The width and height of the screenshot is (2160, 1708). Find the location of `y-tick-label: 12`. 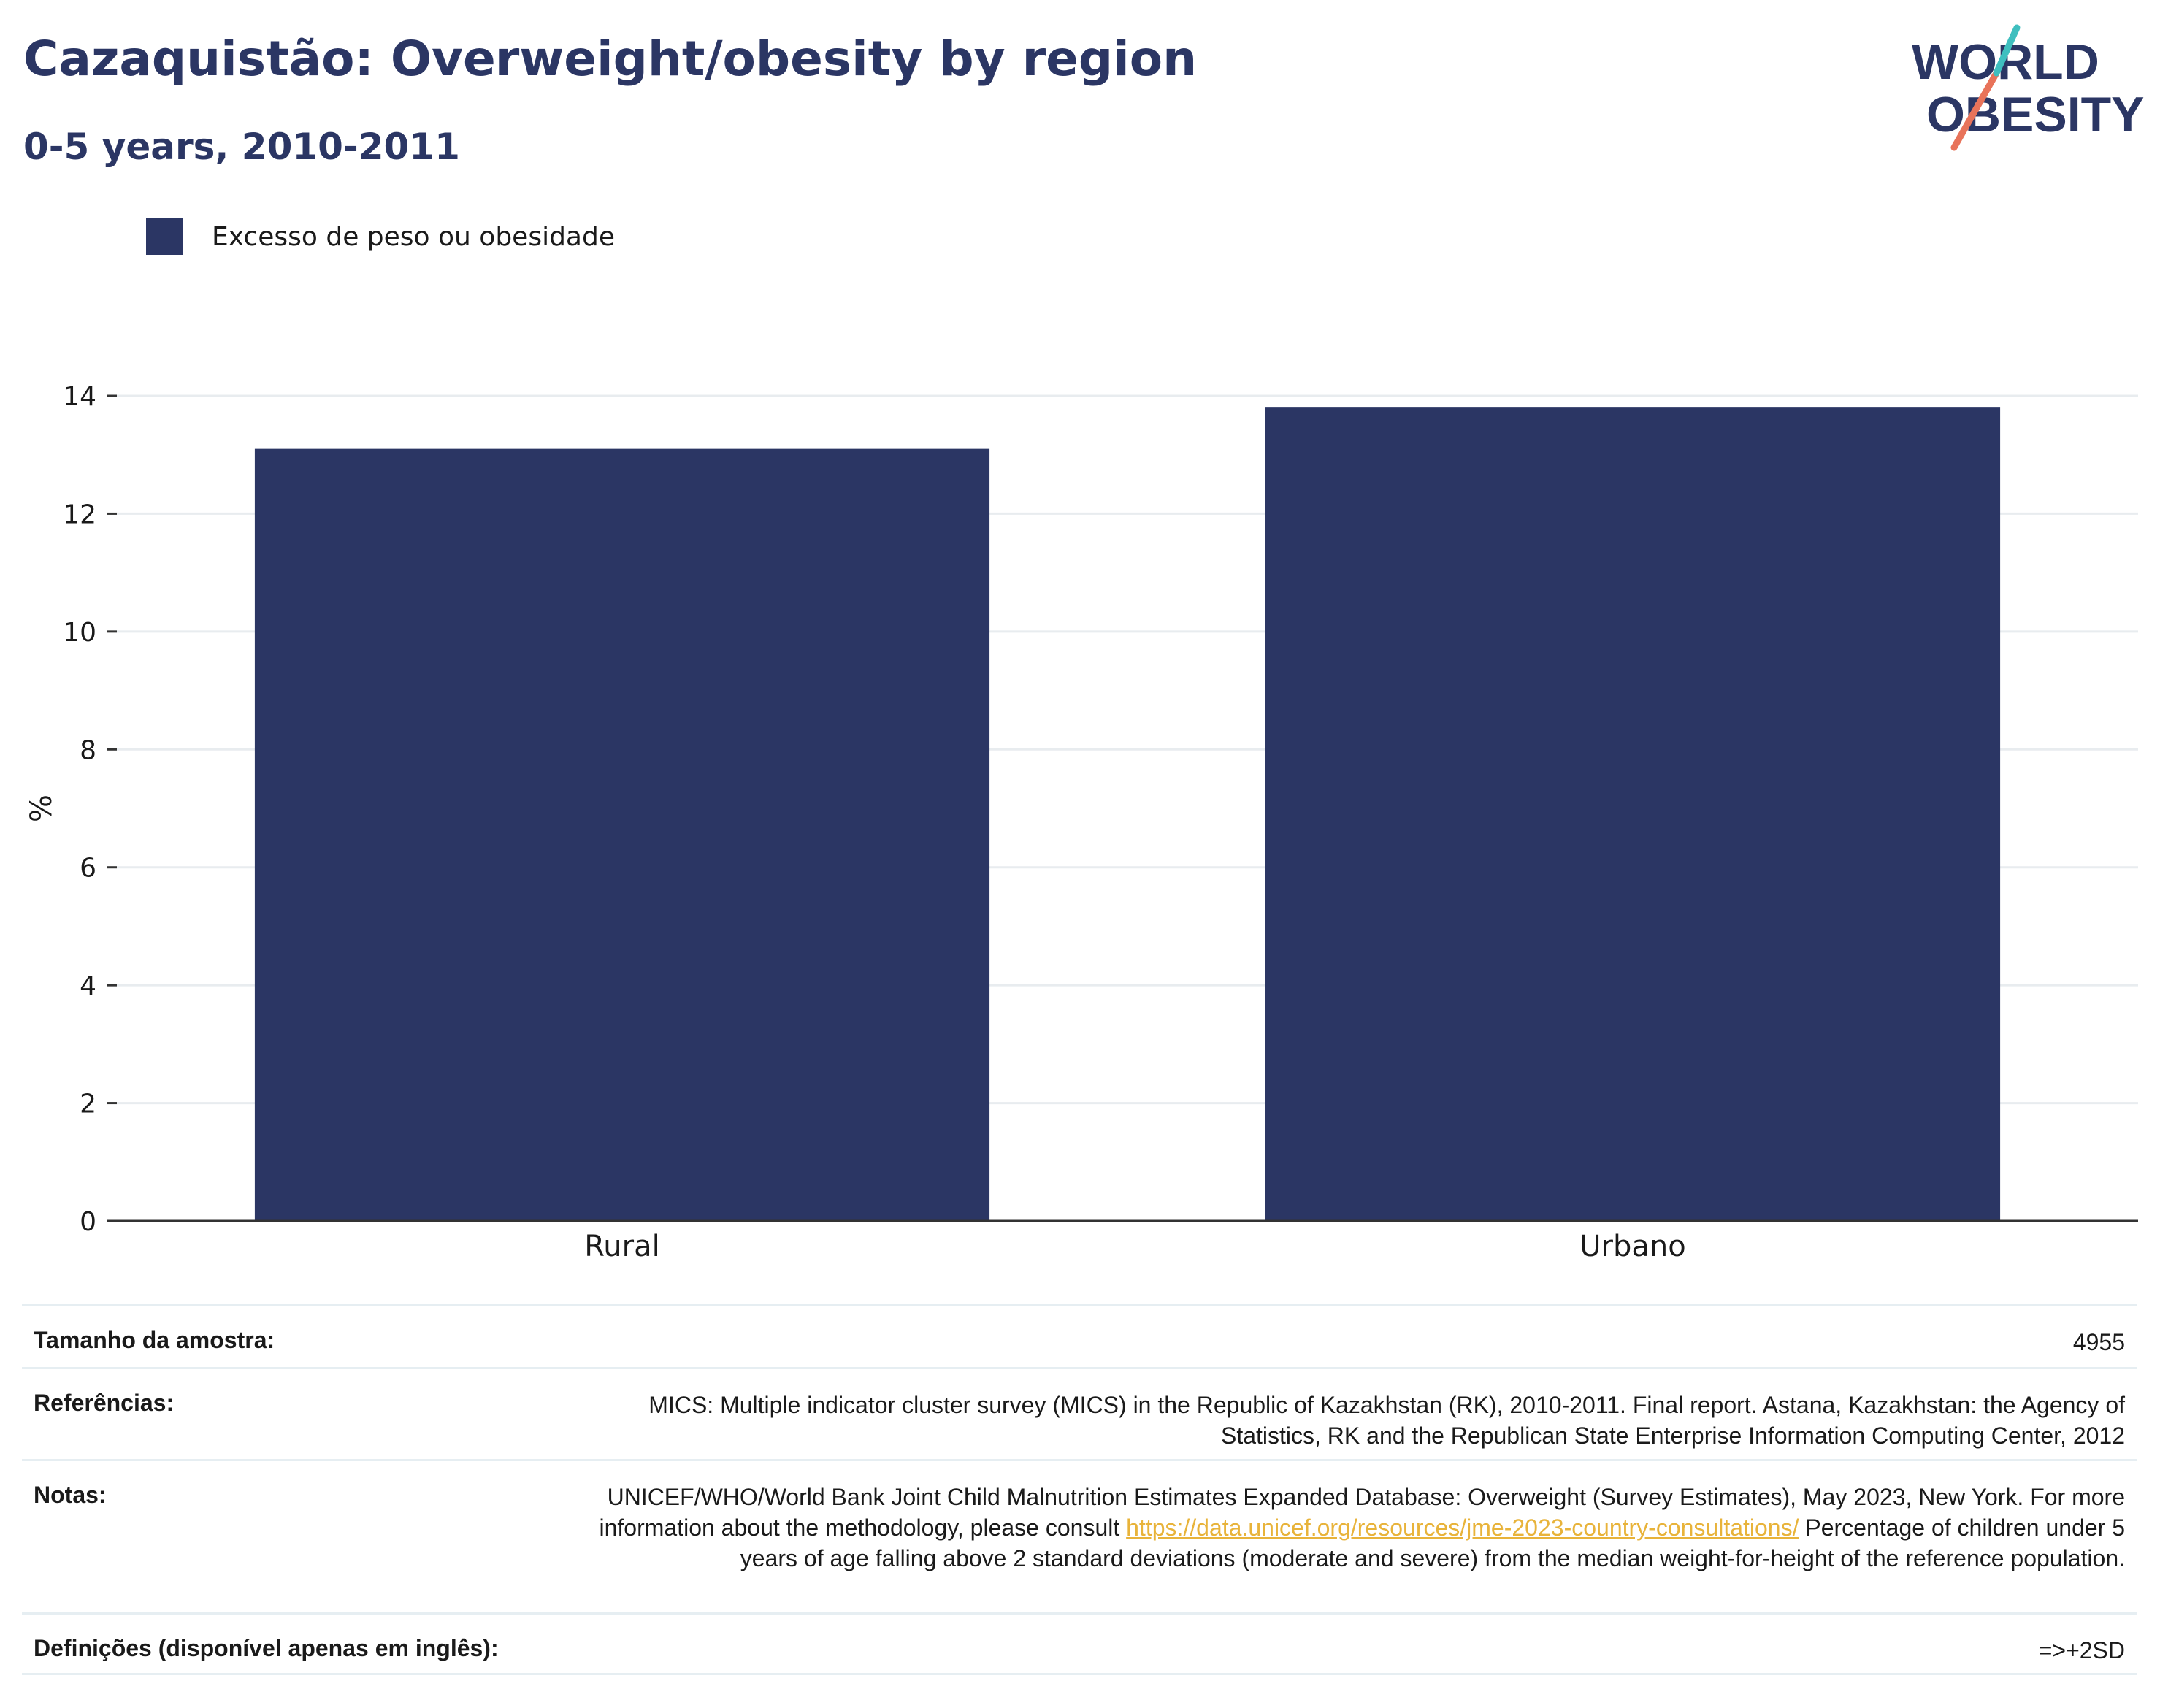

y-tick-label: 12 is located at coordinates (79, 514).